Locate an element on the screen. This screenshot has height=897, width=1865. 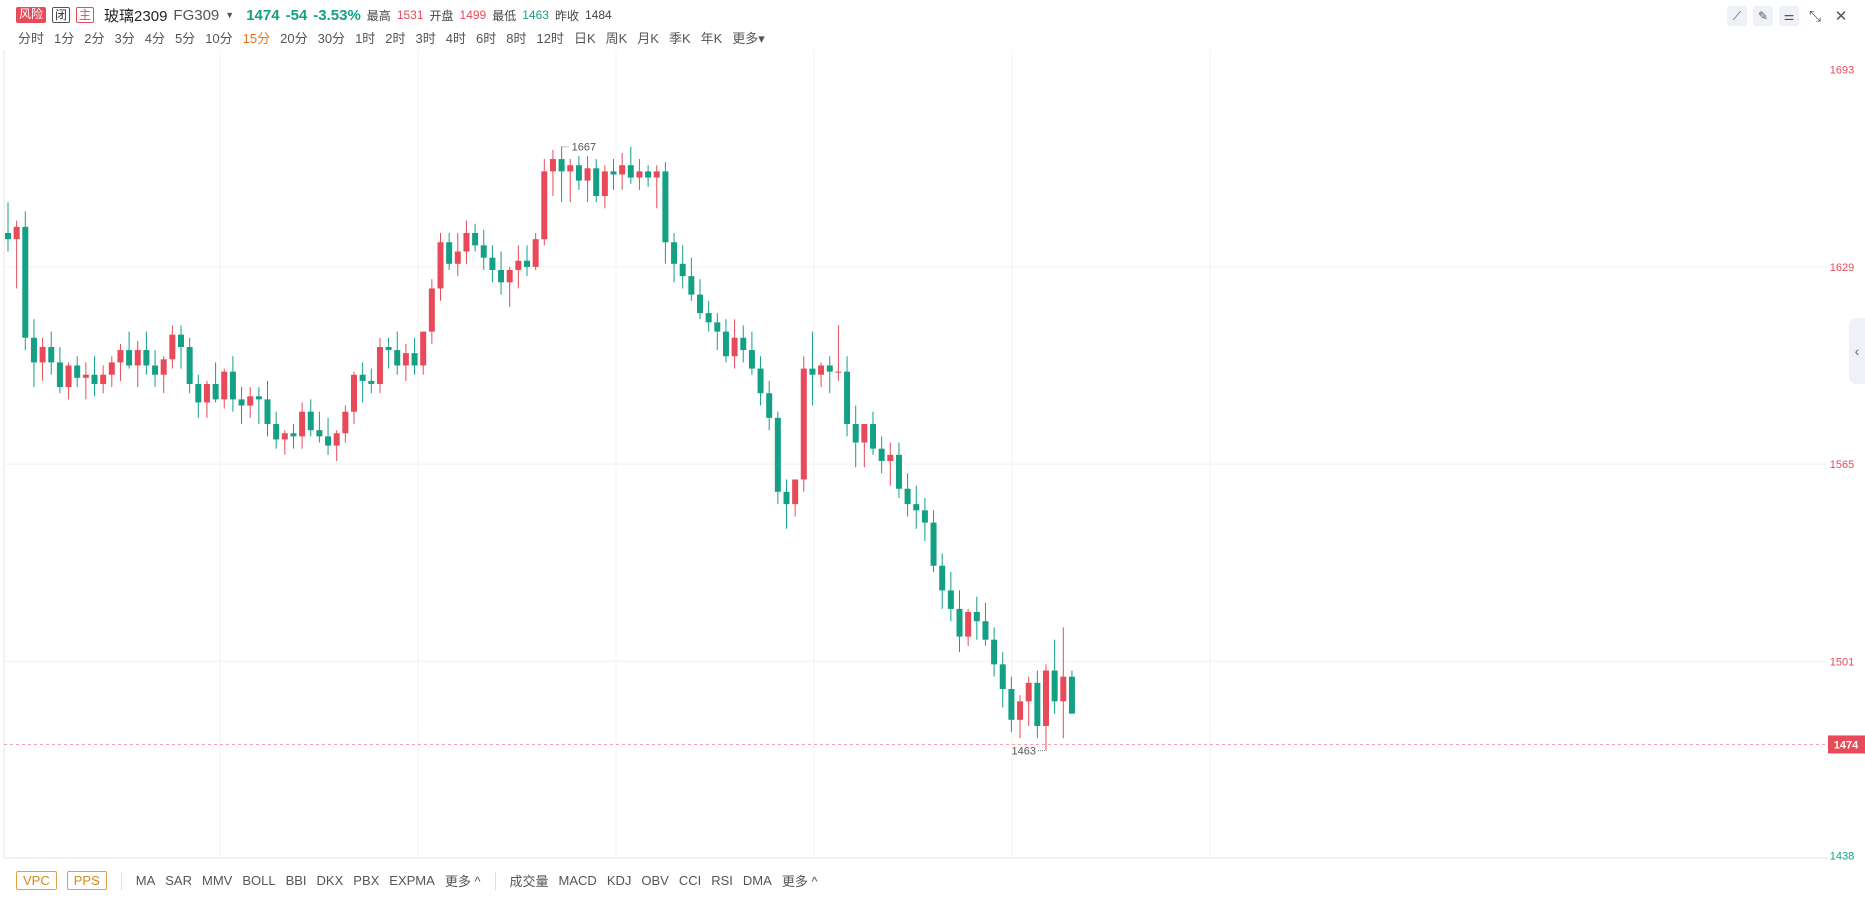
main-indicator-8: 更多 ^ is located at coordinates (462, 881).